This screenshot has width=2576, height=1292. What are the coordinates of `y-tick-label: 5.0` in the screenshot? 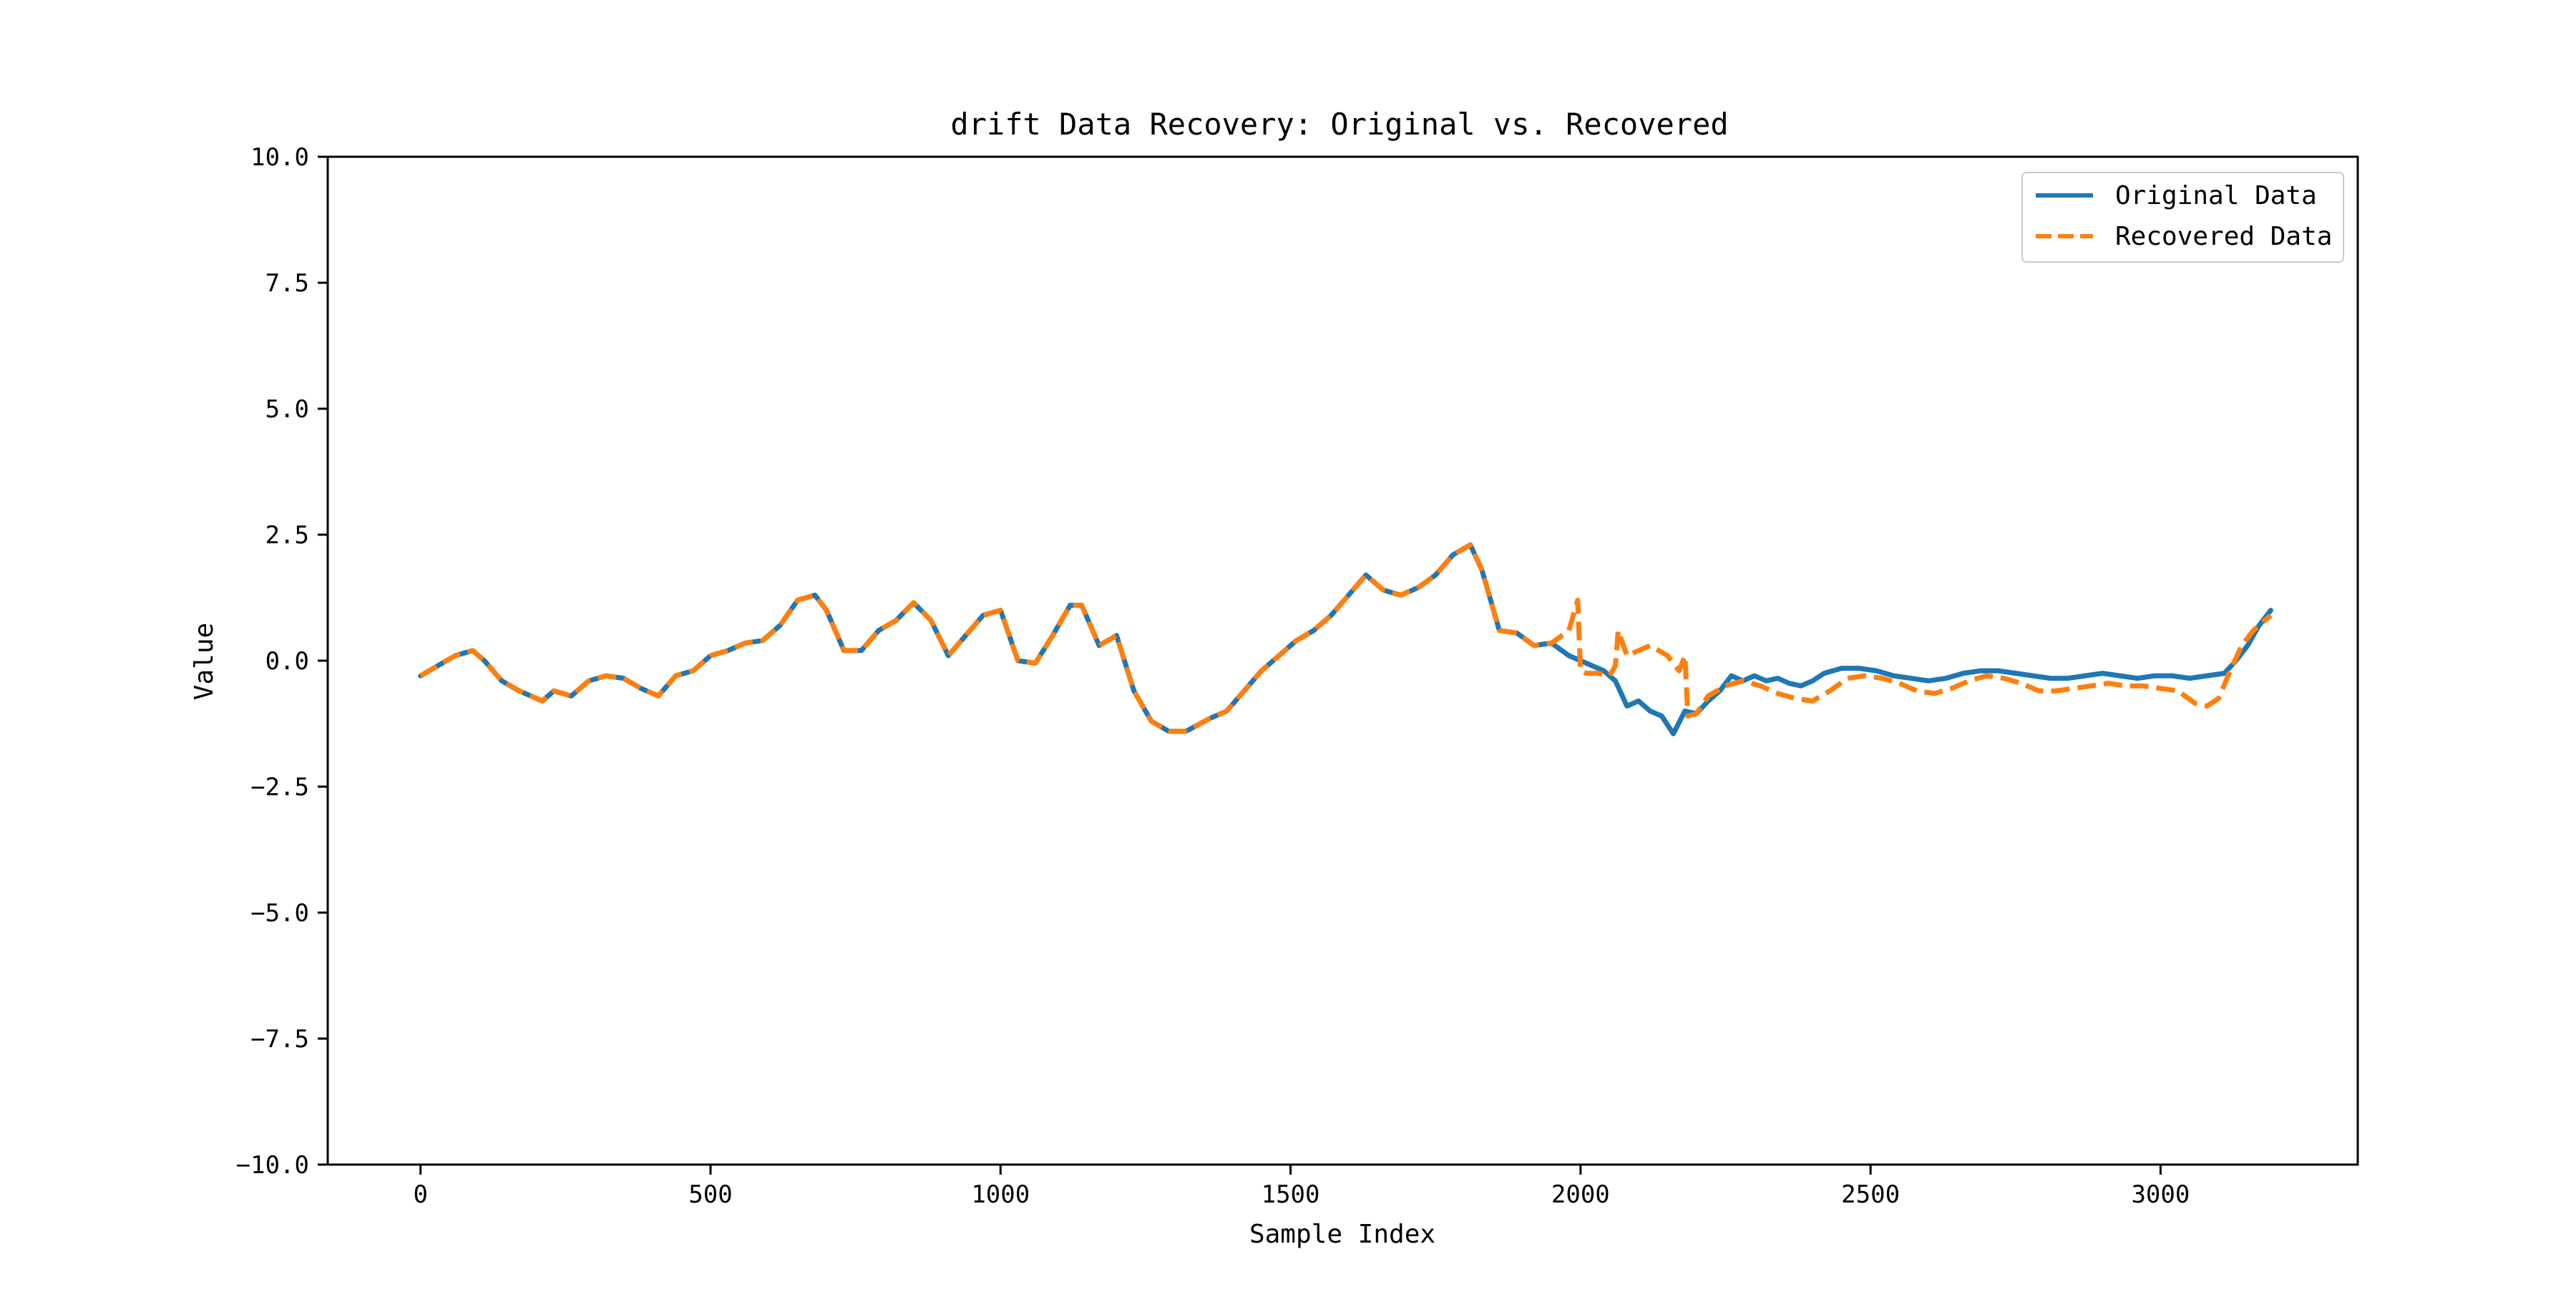 It's located at (287, 409).